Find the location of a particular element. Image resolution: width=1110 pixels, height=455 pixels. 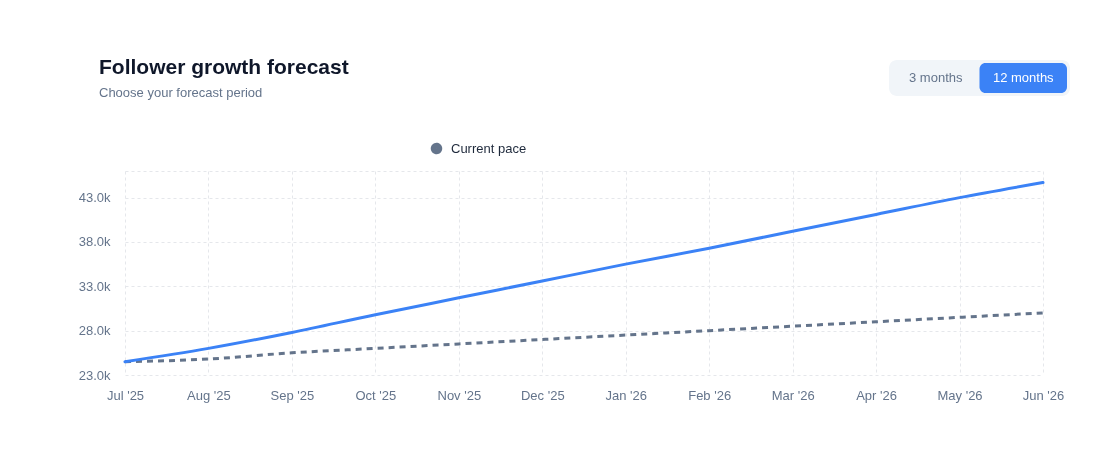

x-tick-label: May '26 is located at coordinates (960, 395).